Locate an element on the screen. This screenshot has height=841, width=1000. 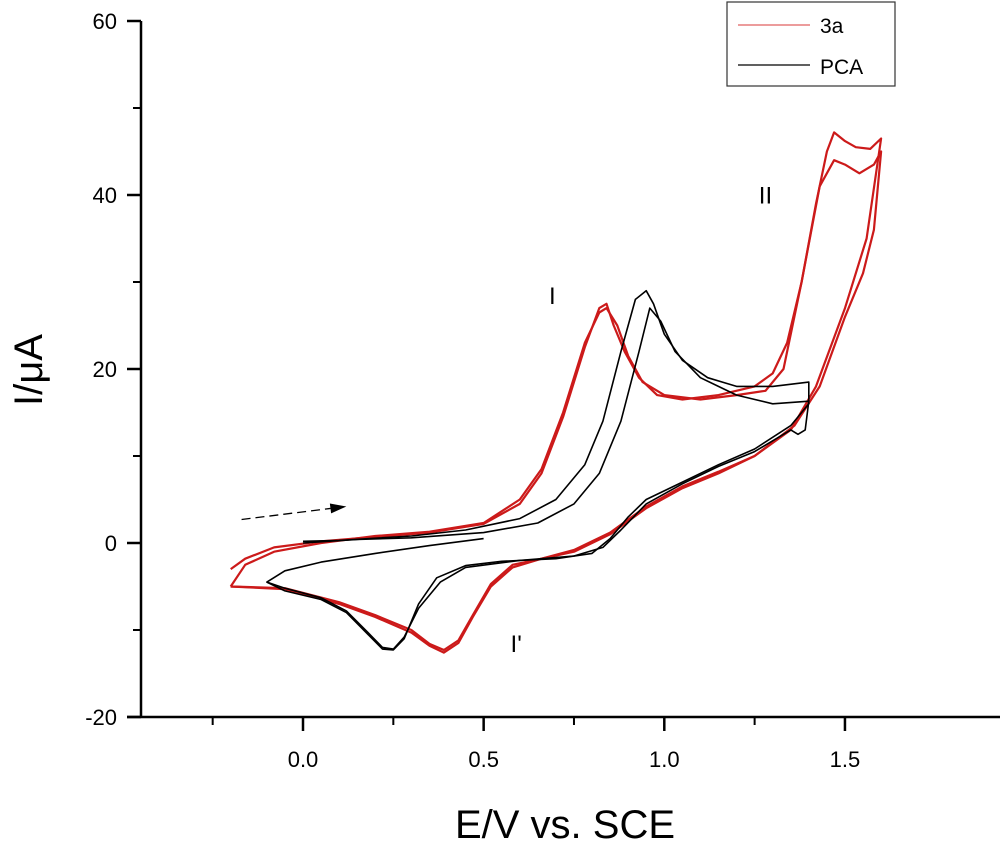
x-tick-label: 0.5 is located at coordinates (483, 759).